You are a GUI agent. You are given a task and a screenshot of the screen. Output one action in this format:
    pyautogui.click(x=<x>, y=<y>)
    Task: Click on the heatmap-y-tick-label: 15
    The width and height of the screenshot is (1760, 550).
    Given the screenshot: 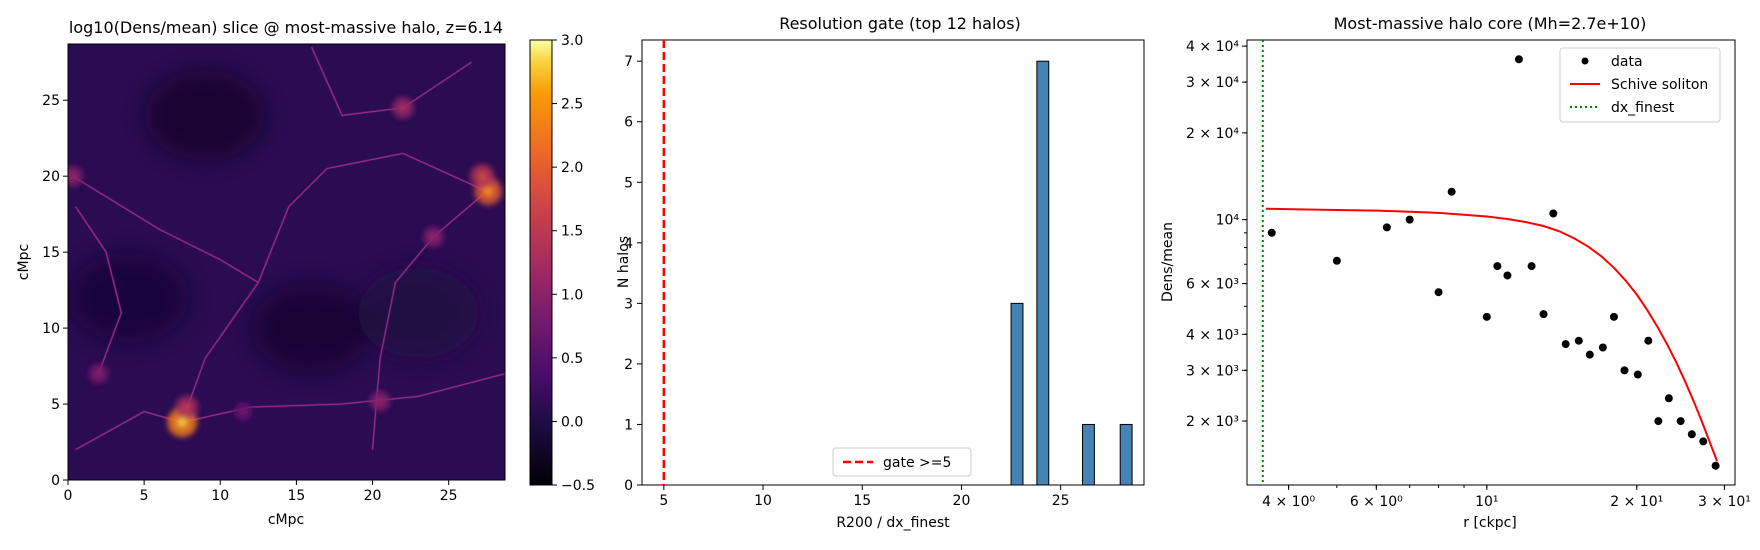 What is the action you would take?
    pyautogui.click(x=51, y=253)
    